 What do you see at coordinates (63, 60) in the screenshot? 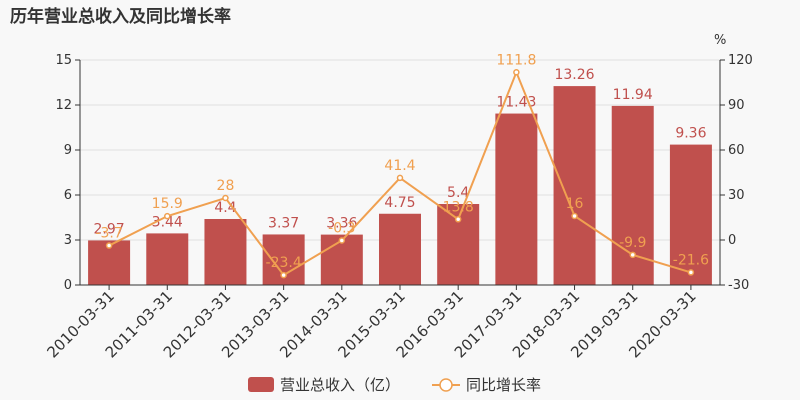
I see `left-axis-tick-label: 15` at bounding box center [63, 60].